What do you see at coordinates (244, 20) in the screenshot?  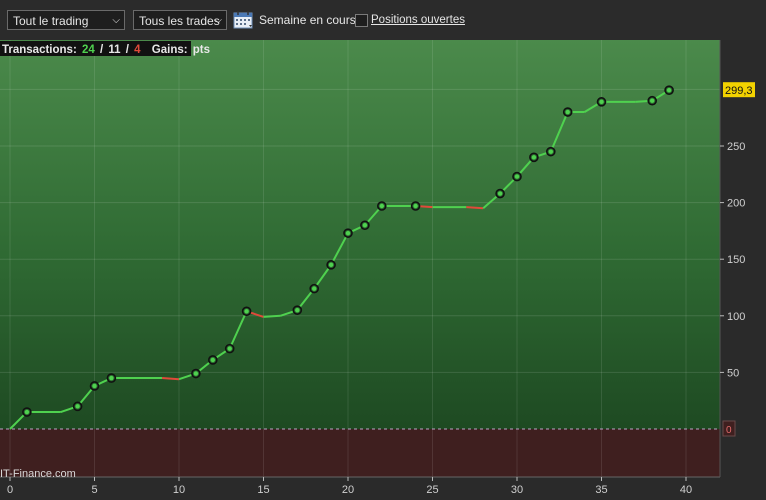 I see `calendar-icon` at bounding box center [244, 20].